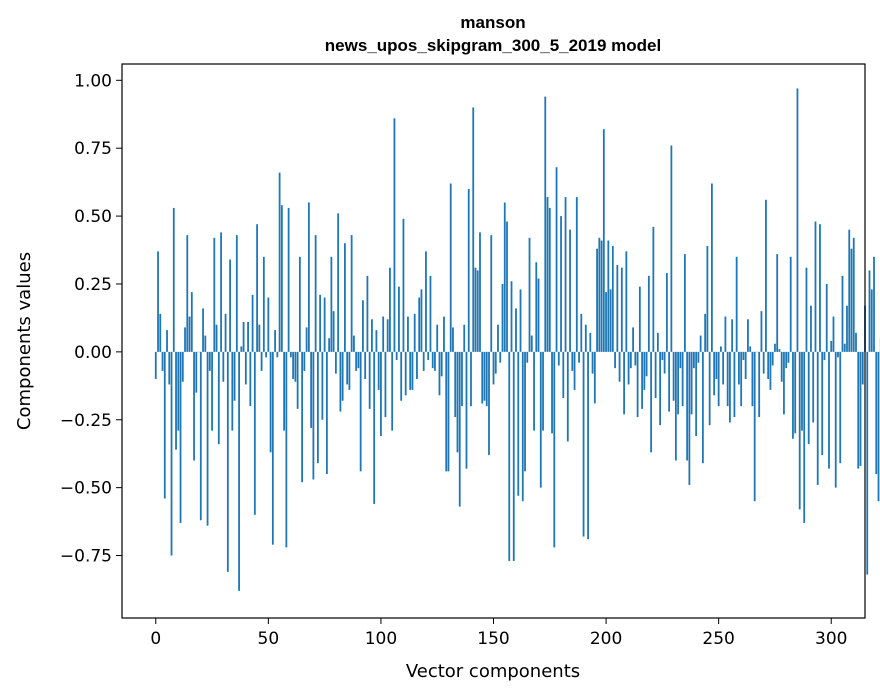 This screenshot has height=700, width=880. Describe the element at coordinates (606, 639) in the screenshot. I see `x-tick-label: 200` at that location.